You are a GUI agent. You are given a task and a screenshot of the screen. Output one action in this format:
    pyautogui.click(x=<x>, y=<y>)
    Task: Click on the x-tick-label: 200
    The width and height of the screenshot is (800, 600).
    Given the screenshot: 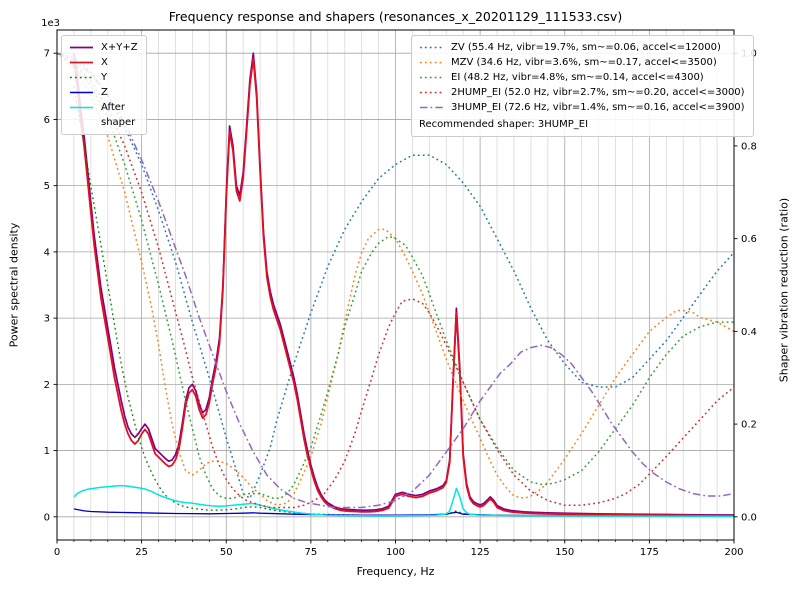 What is the action you would take?
    pyautogui.click(x=733, y=552)
    